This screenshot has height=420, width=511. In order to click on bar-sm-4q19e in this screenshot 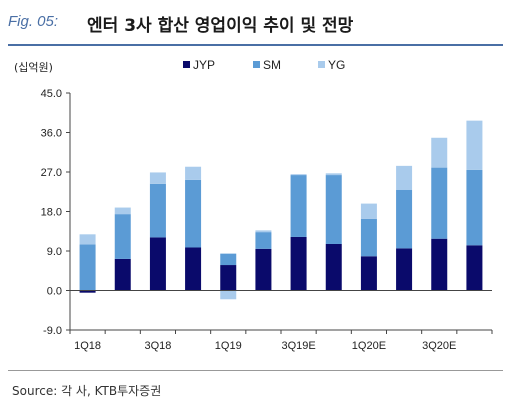, I will do `click(333, 209)`.